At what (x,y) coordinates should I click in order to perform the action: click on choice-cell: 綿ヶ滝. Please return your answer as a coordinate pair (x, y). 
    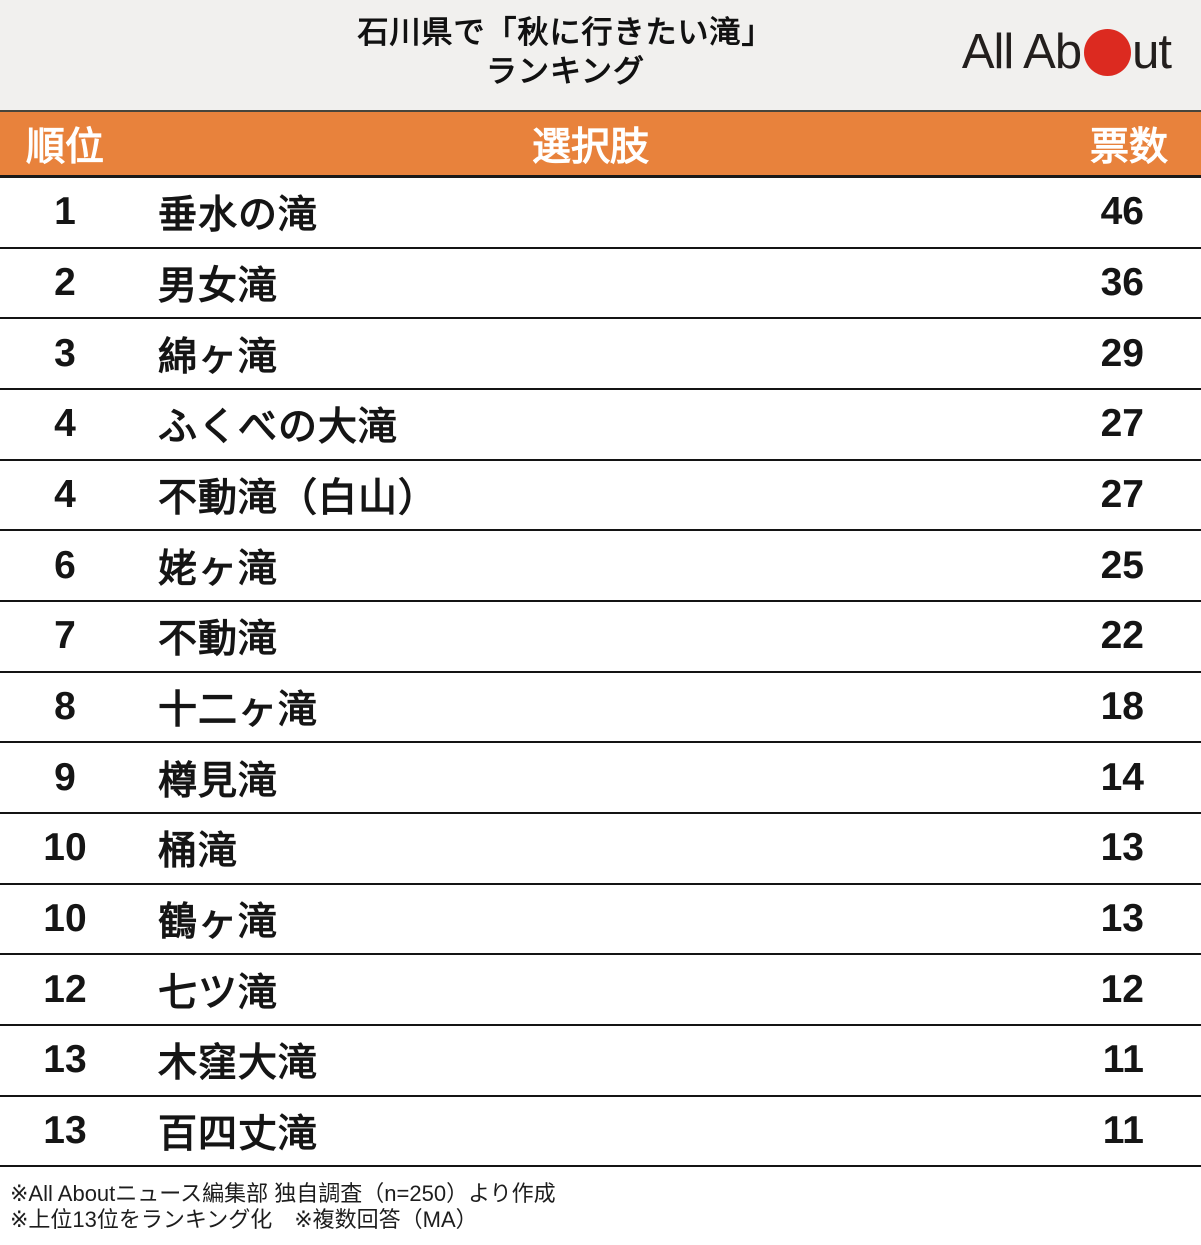
    Looking at the image, I should click on (218, 357).